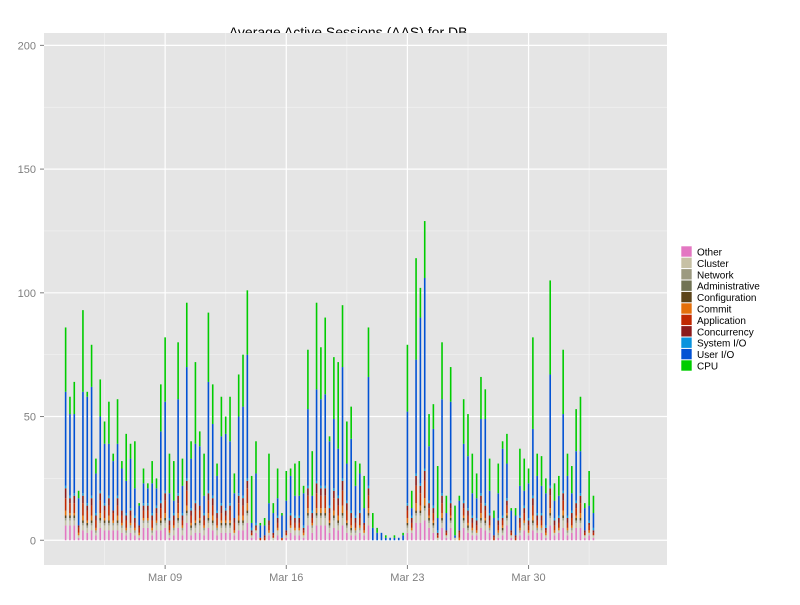 The width and height of the screenshot is (800, 605). What do you see at coordinates (30, 418) in the screenshot?
I see `y-tick-label: 50` at bounding box center [30, 418].